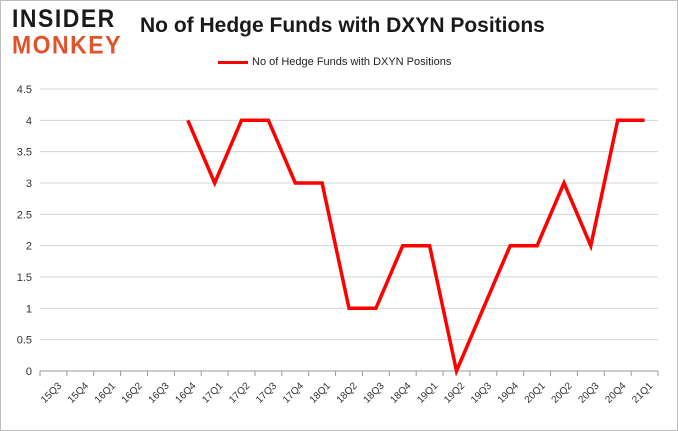 The width and height of the screenshot is (678, 431). What do you see at coordinates (562, 392) in the screenshot?
I see `x-tick-label: 20Q2` at bounding box center [562, 392].